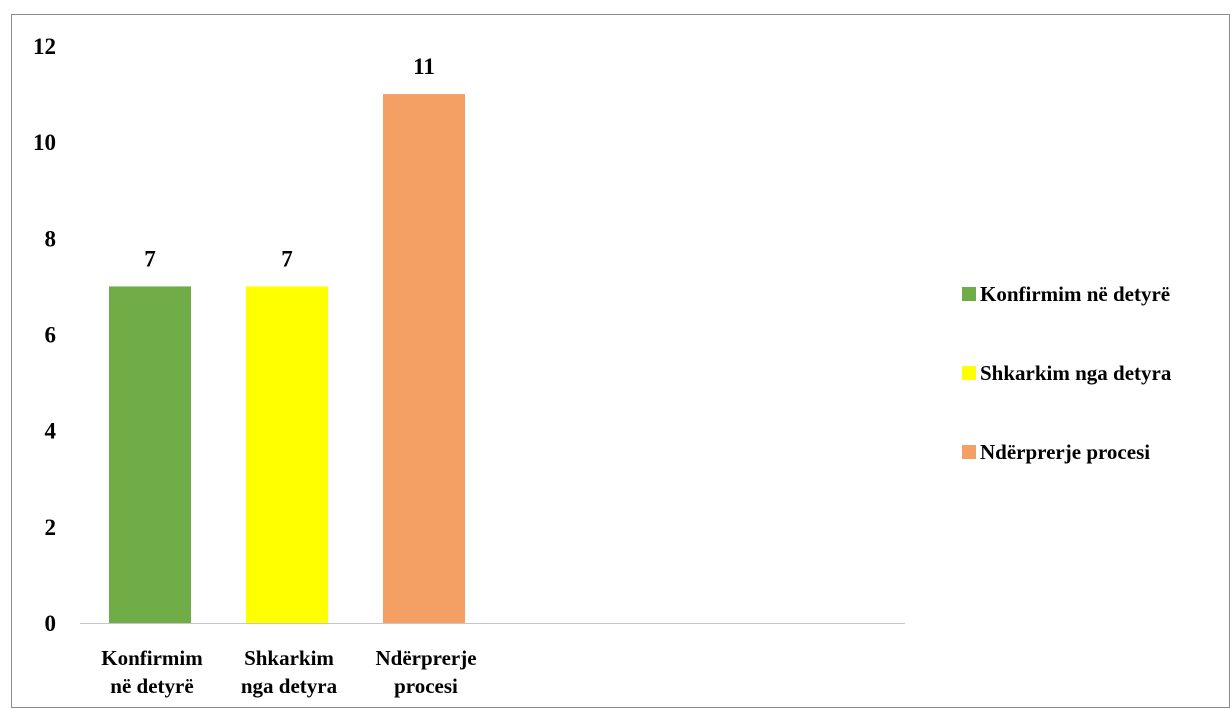  Describe the element at coordinates (151, 686) in the screenshot. I see `x-tick-label: në detyrë` at that location.